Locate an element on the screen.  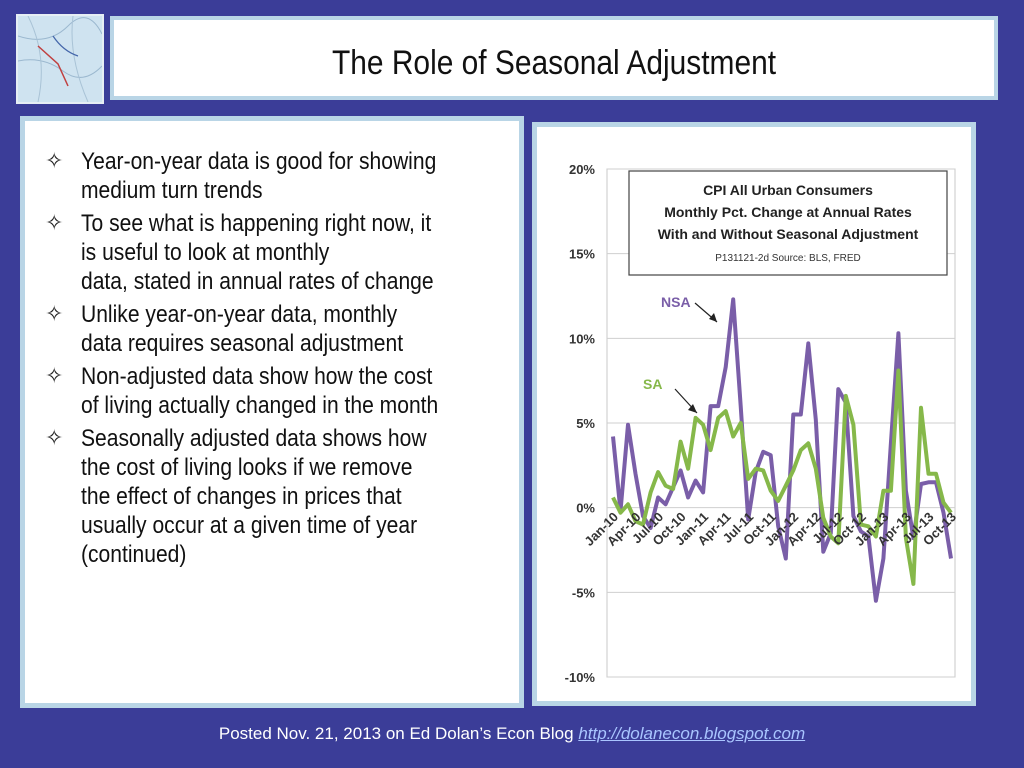
chart-title-line: With and Without Seasonal Adjustment is located at coordinates (788, 234).